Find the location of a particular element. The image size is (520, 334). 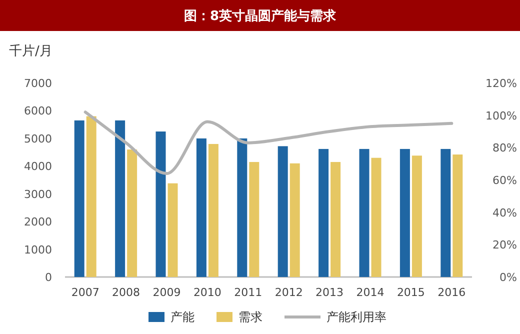

x-tick-label: 2014 is located at coordinates (370, 292).